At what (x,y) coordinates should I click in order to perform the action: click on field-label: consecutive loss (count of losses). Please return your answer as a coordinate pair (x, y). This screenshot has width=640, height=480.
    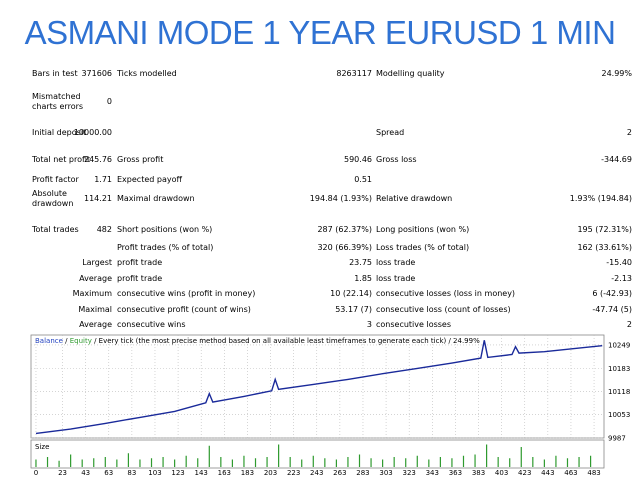
    Looking at the image, I should click on (443, 309).